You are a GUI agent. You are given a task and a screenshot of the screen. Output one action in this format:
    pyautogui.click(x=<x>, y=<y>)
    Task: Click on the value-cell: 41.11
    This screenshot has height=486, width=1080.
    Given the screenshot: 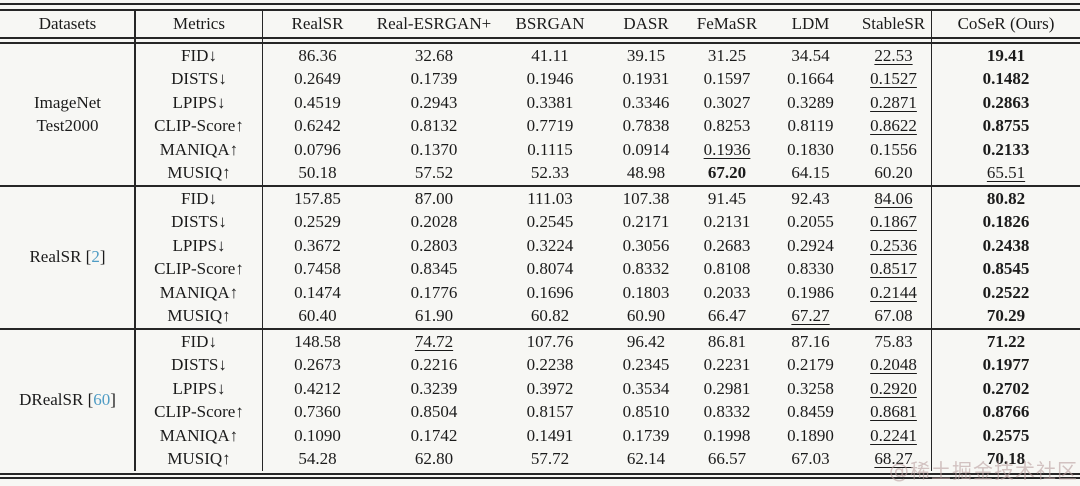 What is the action you would take?
    pyautogui.click(x=550, y=55)
    